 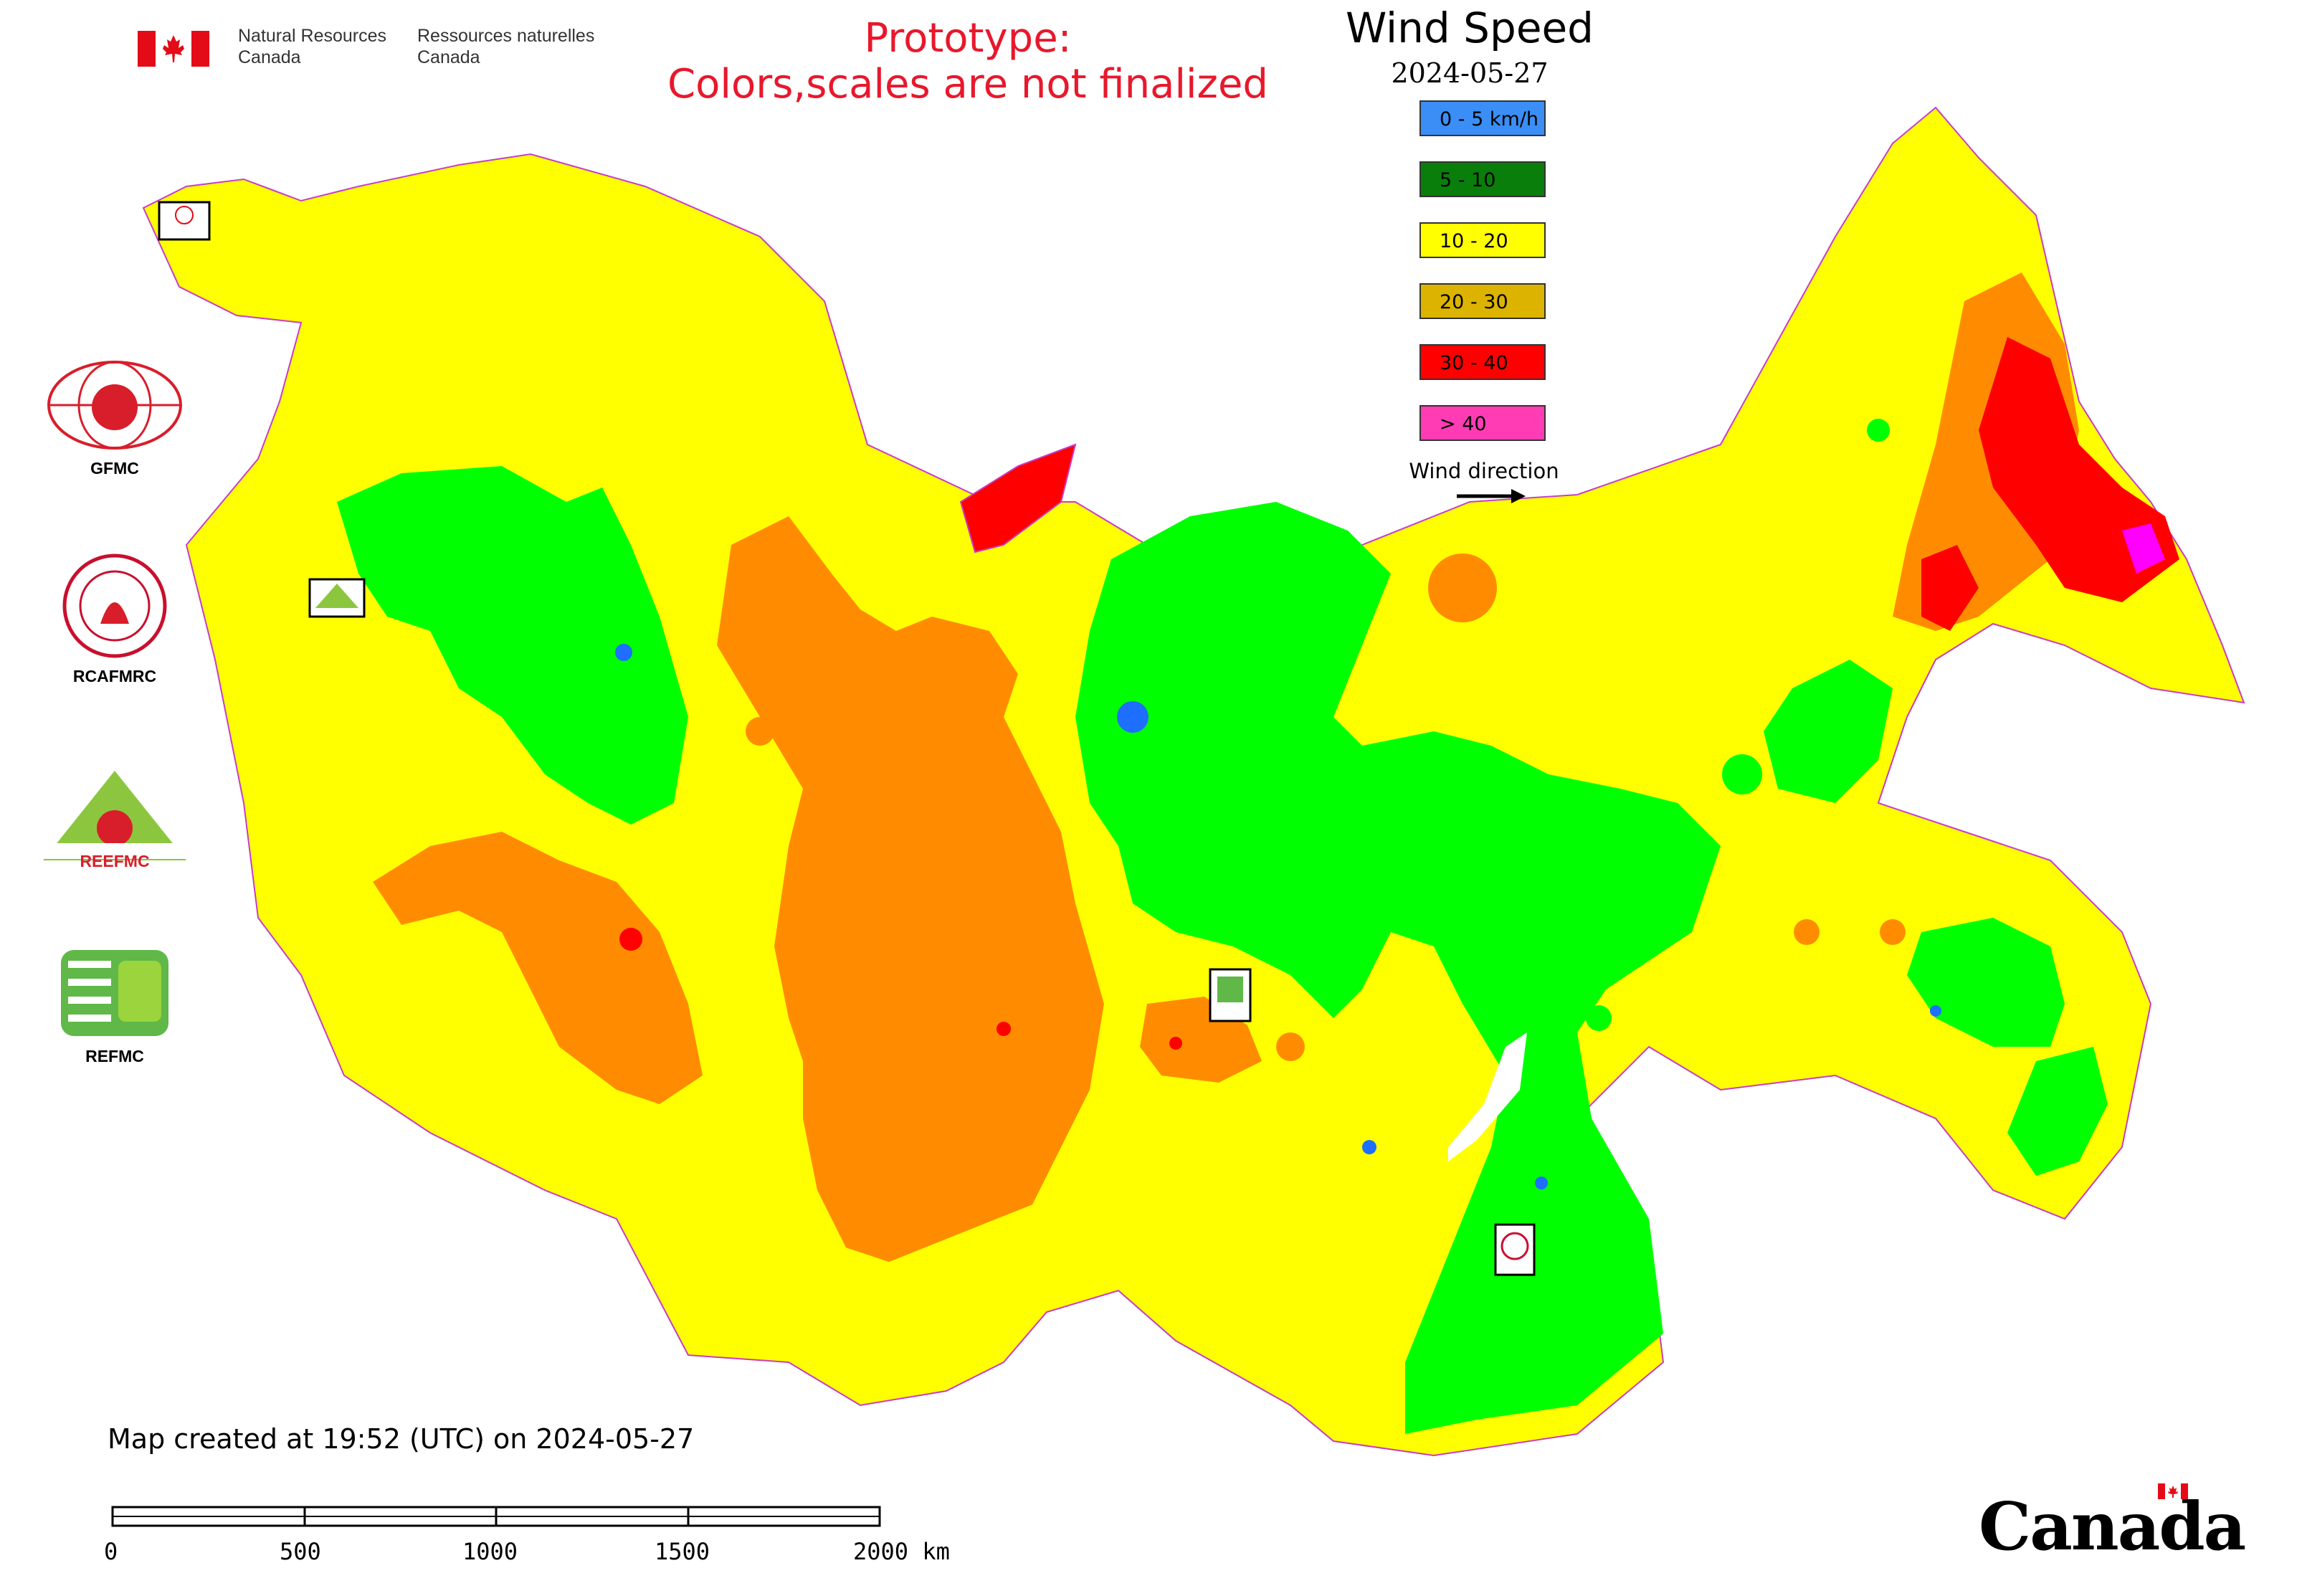 I want to click on gfmc-logo: GFMC, so click(x=115, y=418).